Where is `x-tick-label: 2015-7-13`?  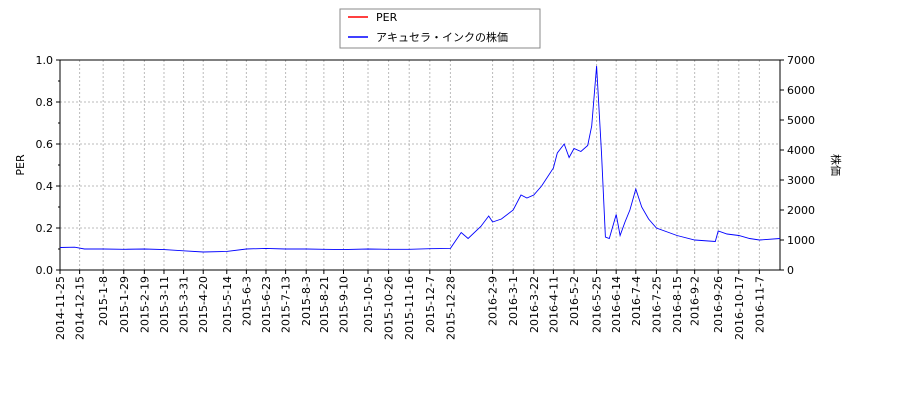
x-tick-label: 2015-7-13 is located at coordinates (286, 304).